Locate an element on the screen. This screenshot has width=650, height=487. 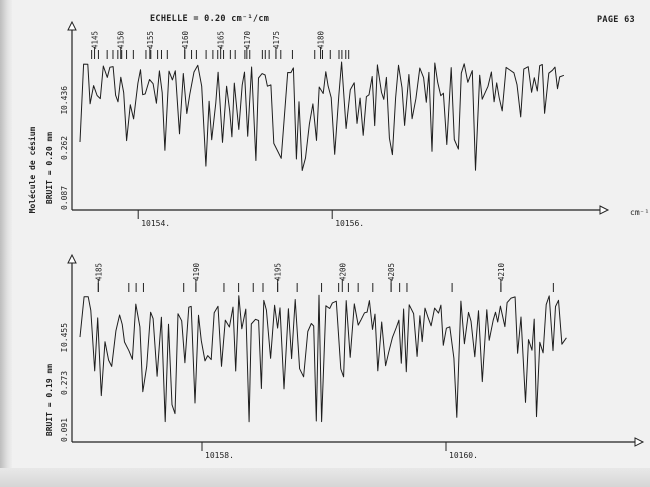
line-number-label: 4150 is located at coordinates (121, 39).